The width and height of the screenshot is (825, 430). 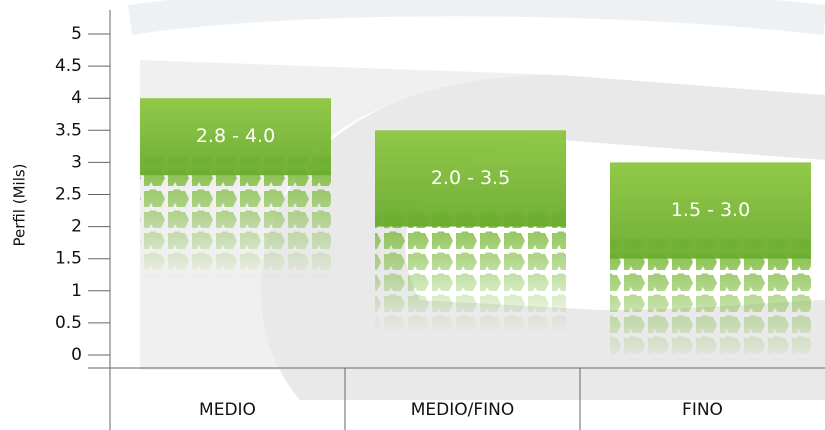 I want to click on range-bar-group: 1.5 - 3.0, so click(x=710, y=263).